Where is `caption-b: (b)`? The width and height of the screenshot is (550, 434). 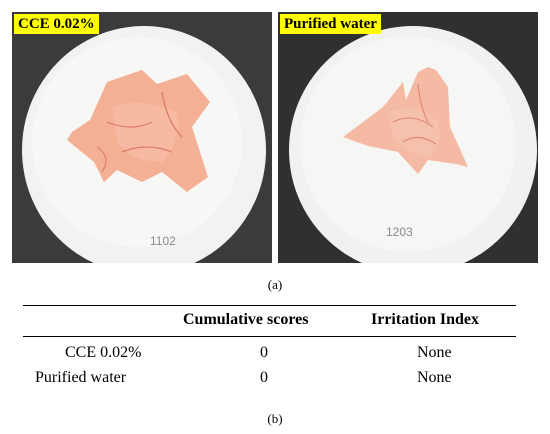
caption-b: (b) is located at coordinates (275, 418).